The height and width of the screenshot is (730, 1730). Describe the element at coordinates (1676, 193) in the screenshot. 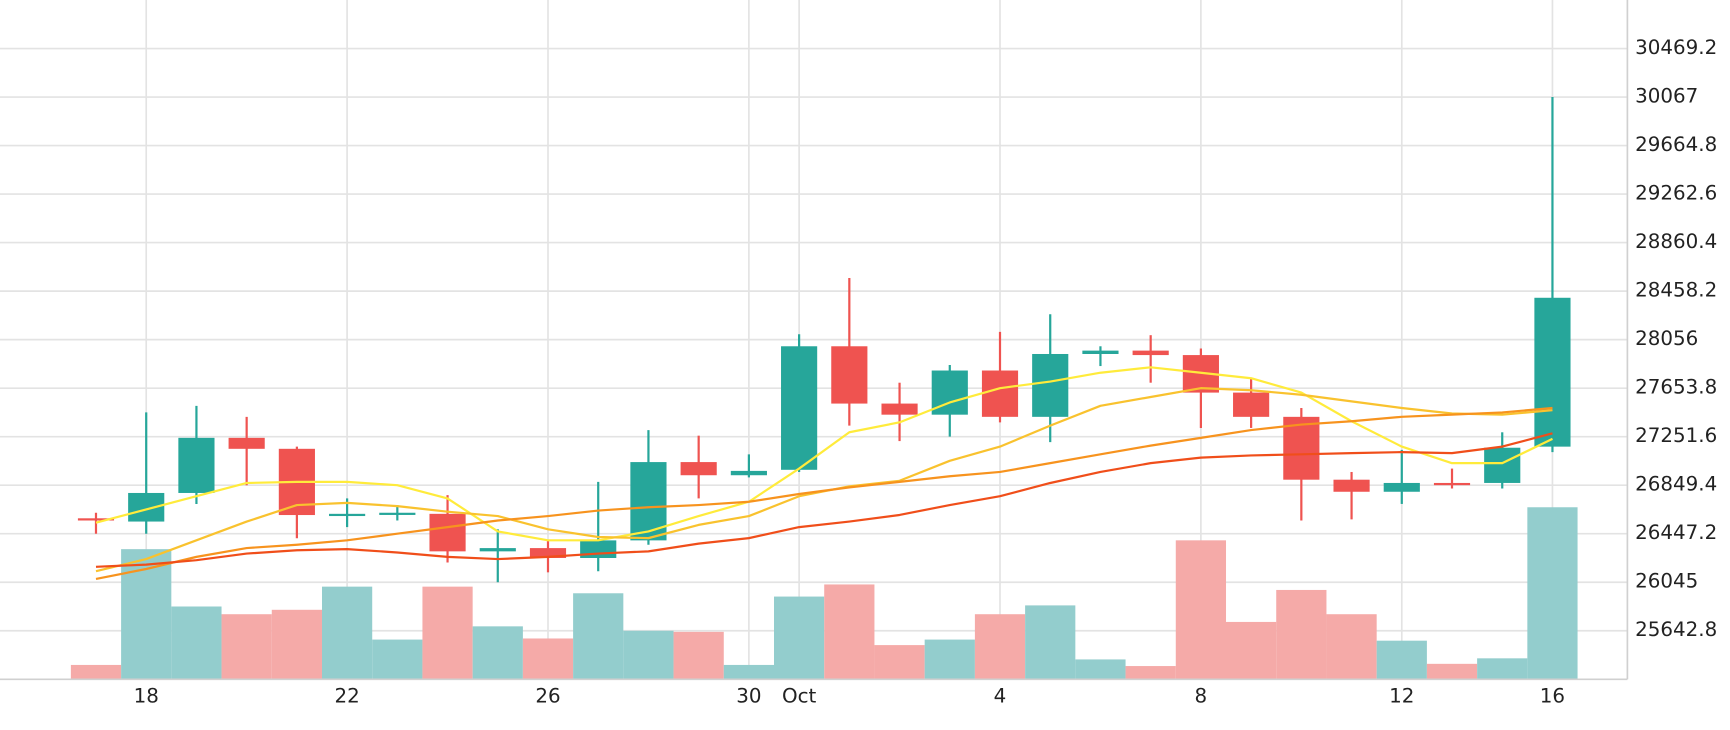

I see `y-tick-label: 29262.6` at that location.